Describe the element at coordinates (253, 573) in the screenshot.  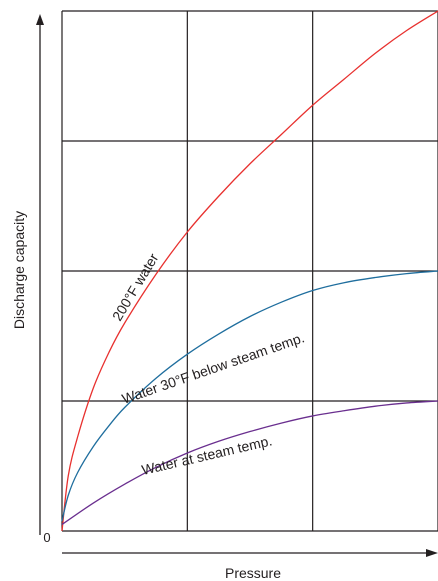
I see `x-axis-label: Pressure` at that location.